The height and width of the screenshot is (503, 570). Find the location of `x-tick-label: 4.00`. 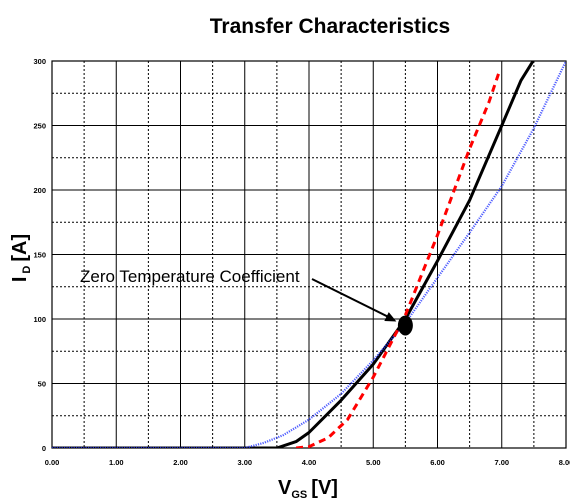

x-tick-label: 4.00 is located at coordinates (309, 462).